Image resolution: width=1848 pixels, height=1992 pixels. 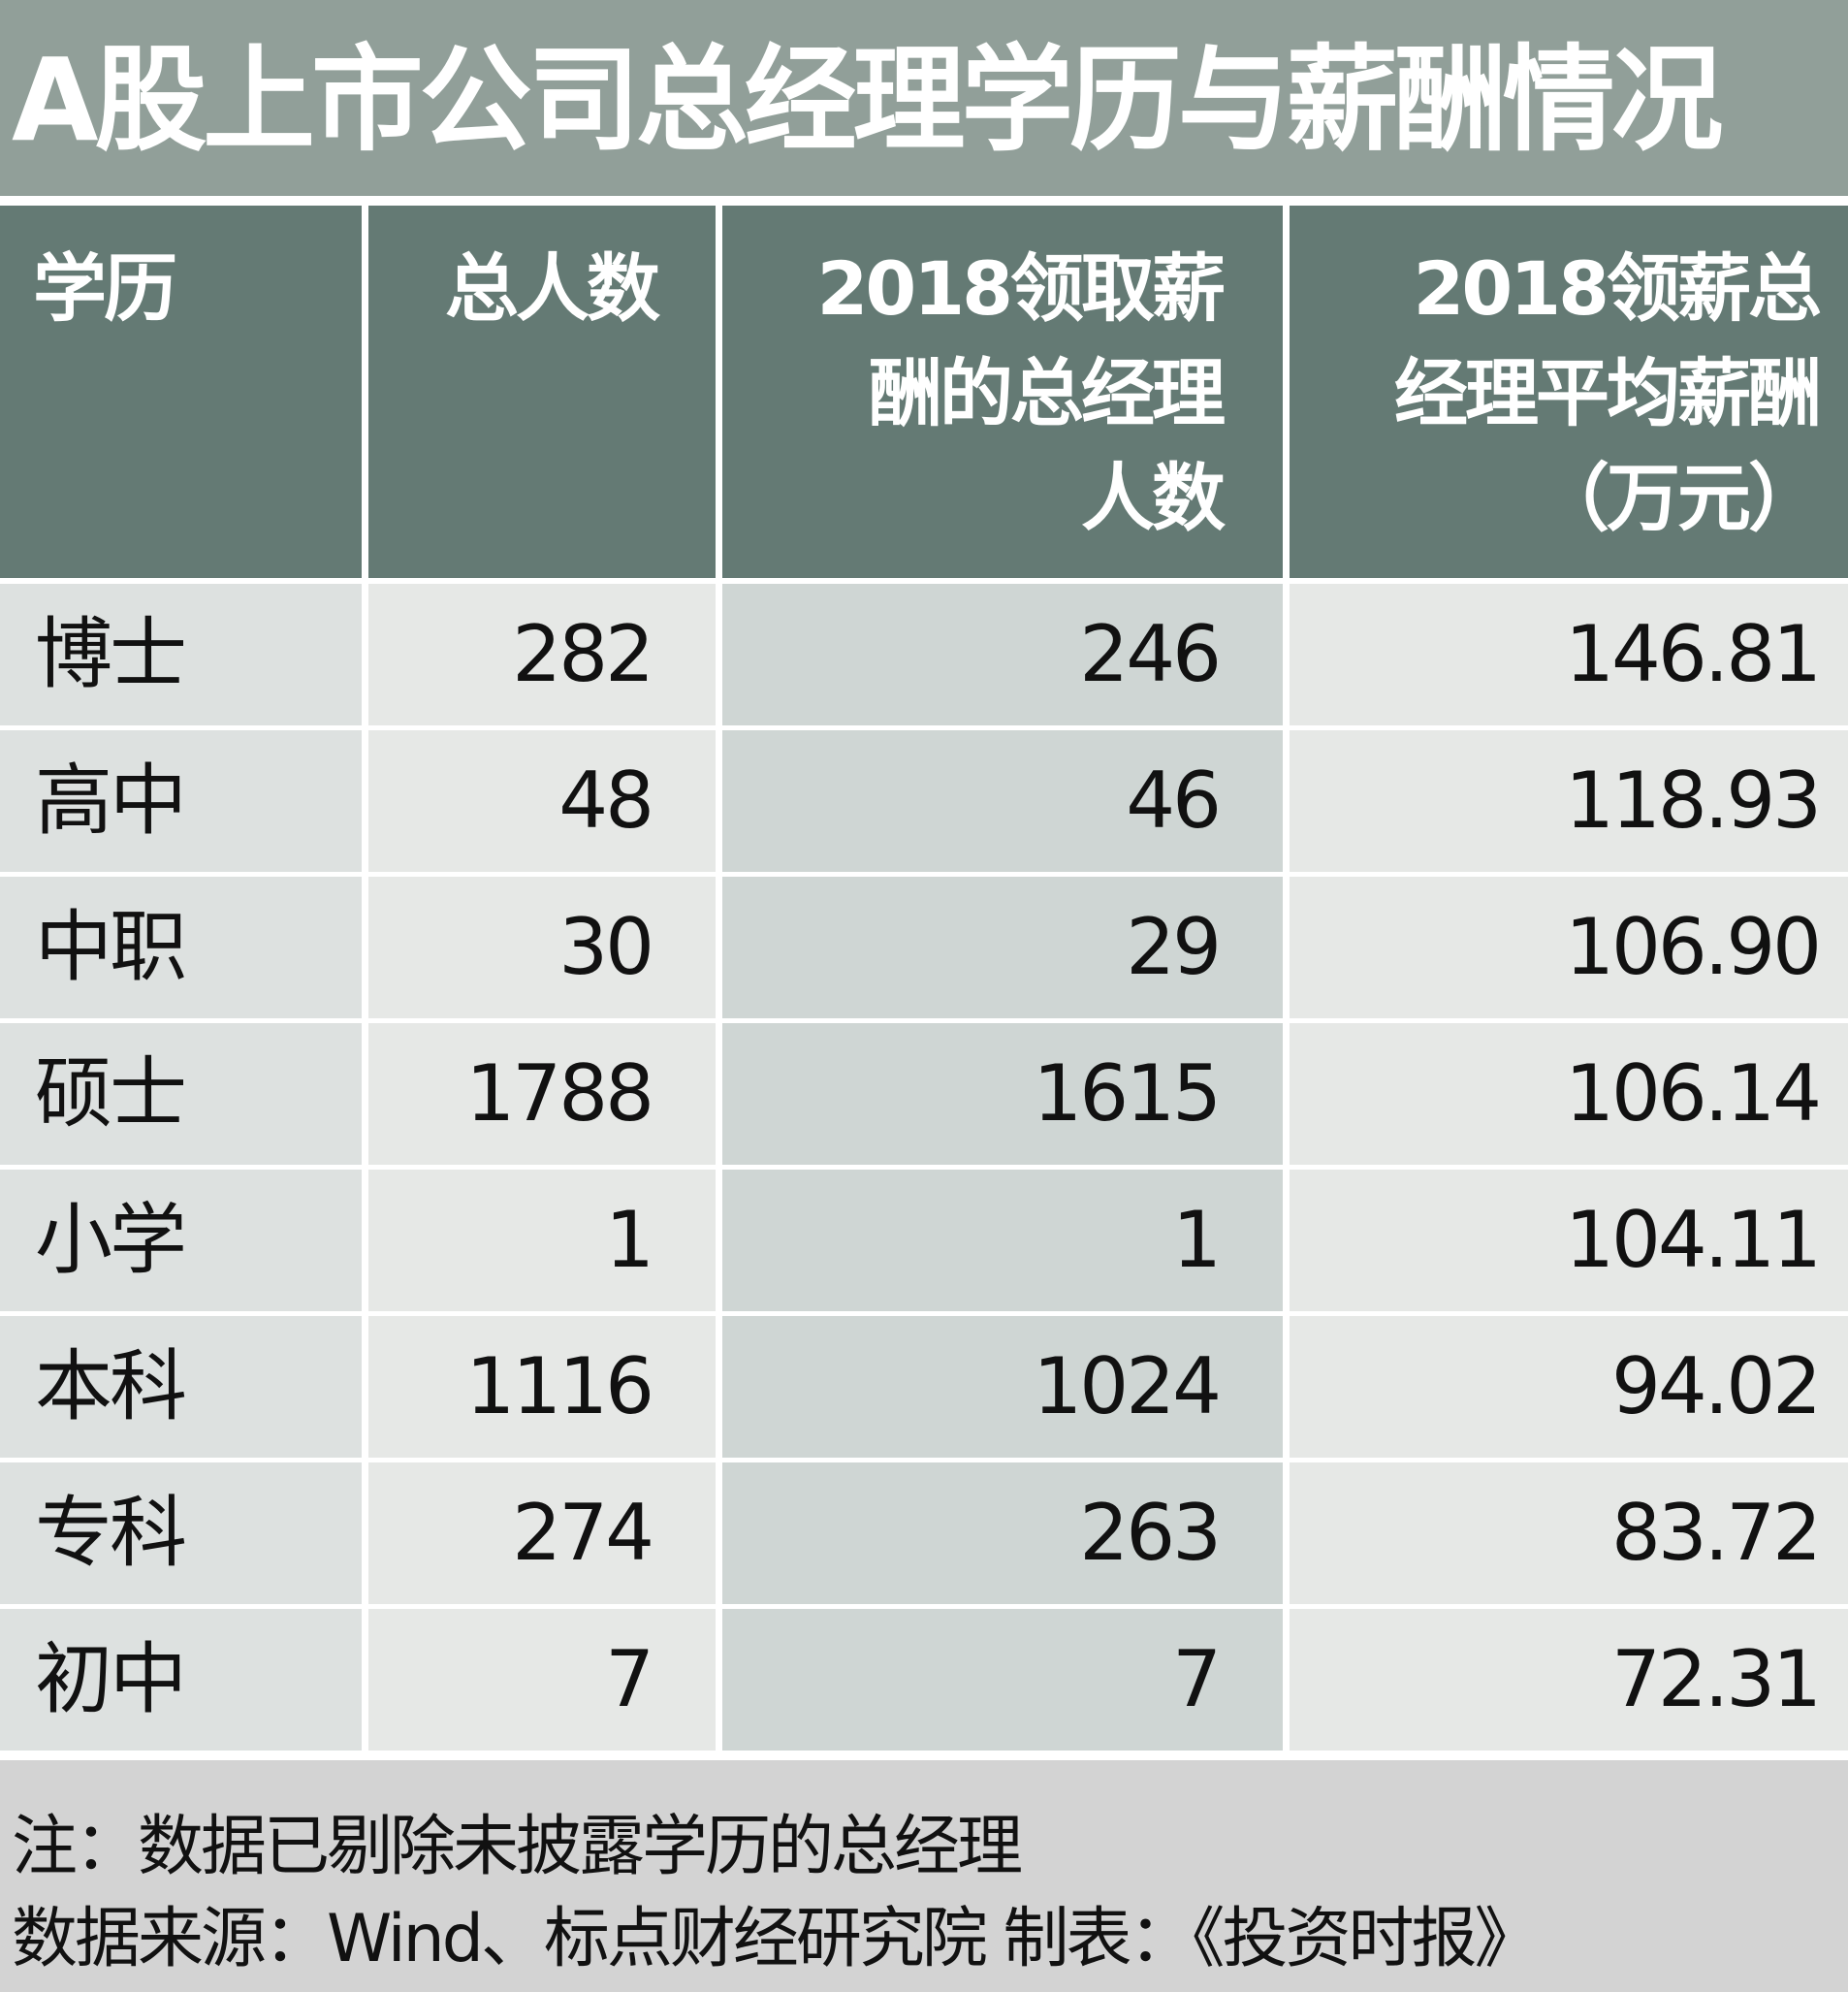 I want to click on footer-note: 注：数据已剔除未披露学历的总经理, so click(x=517, y=1847).